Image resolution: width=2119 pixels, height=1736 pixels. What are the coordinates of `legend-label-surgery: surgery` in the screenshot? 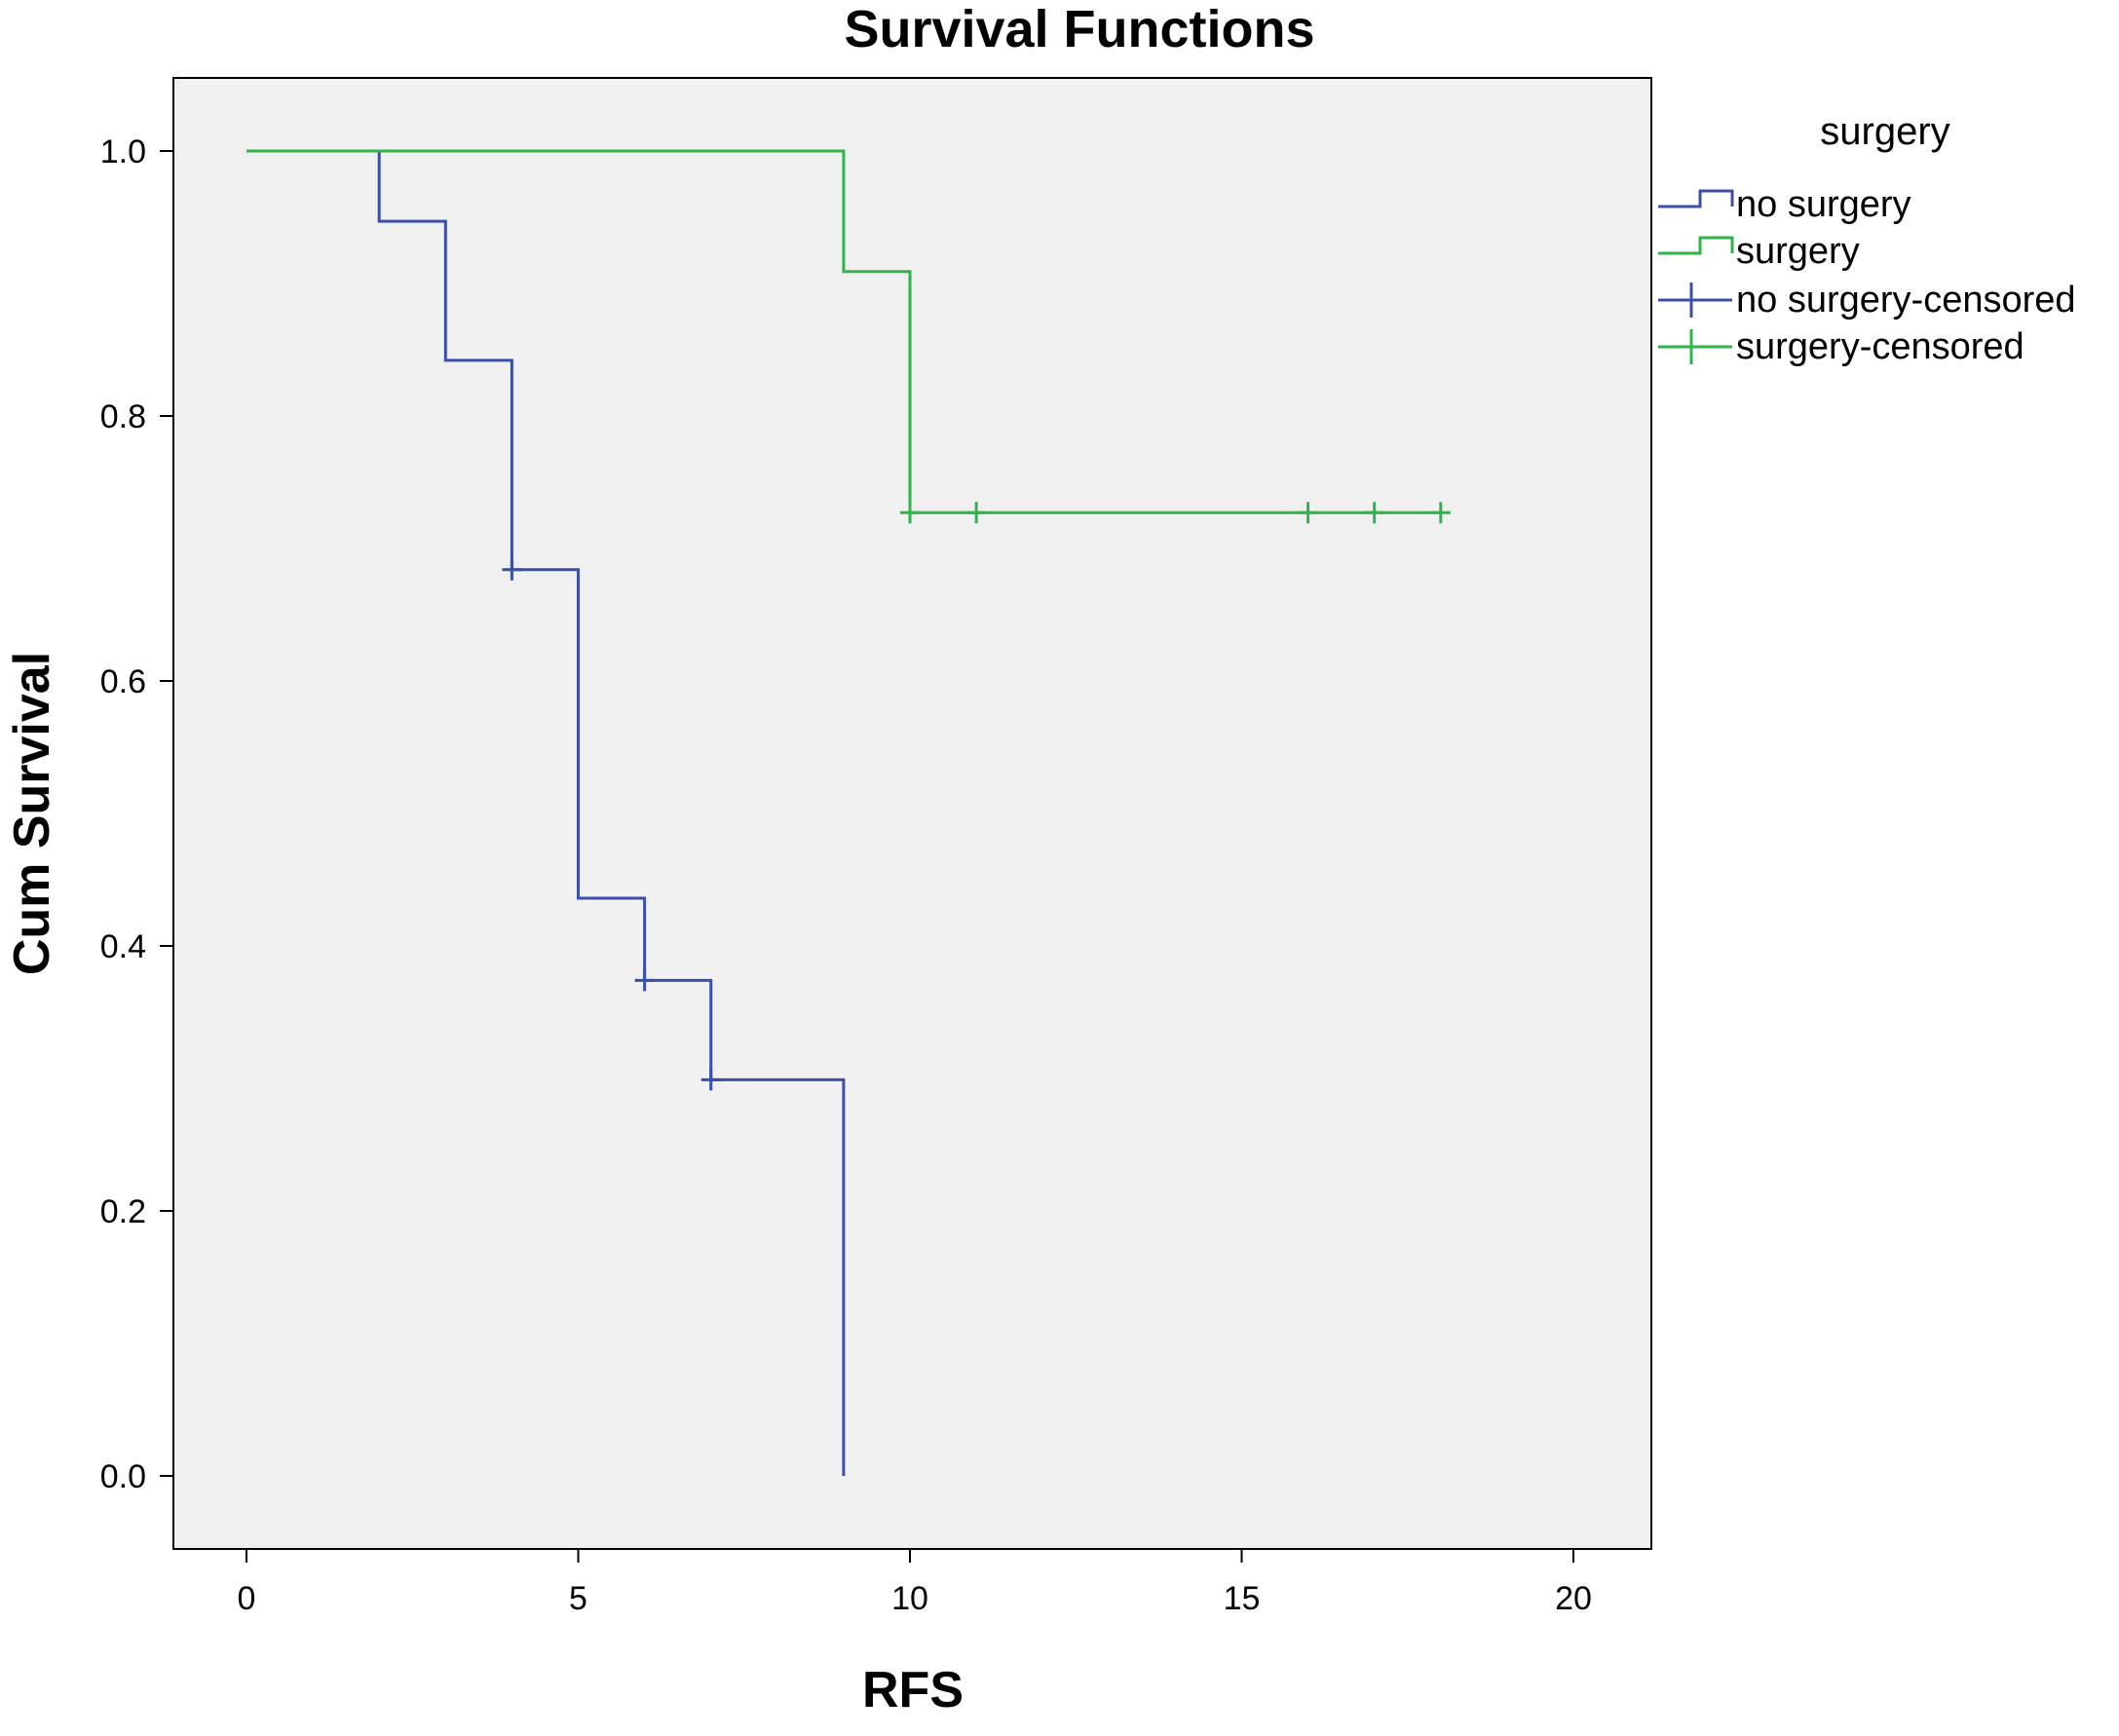 It's located at (1798, 251).